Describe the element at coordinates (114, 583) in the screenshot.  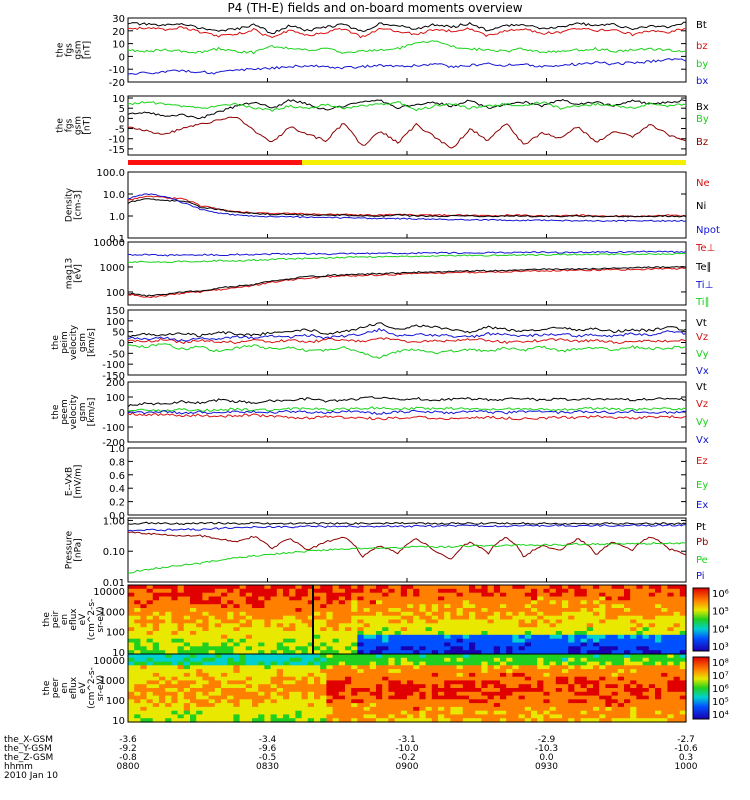
I see `y-tick-label: 0.01` at that location.